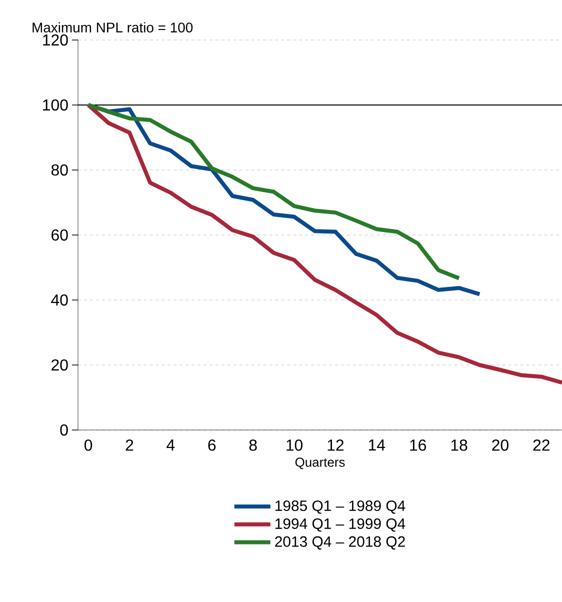  I want to click on x-tick-label: 12, so click(336, 445).